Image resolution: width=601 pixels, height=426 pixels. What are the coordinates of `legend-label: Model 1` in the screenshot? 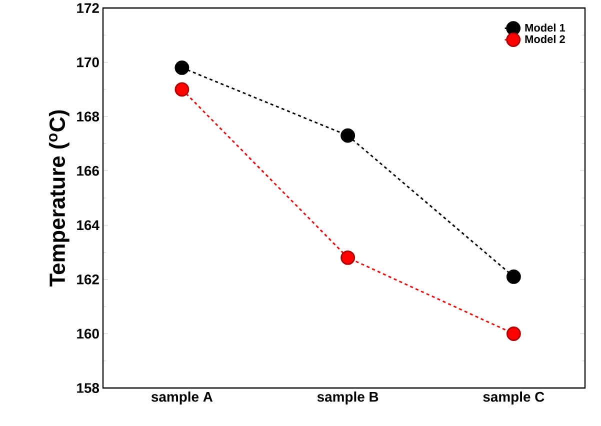 It's located at (545, 28).